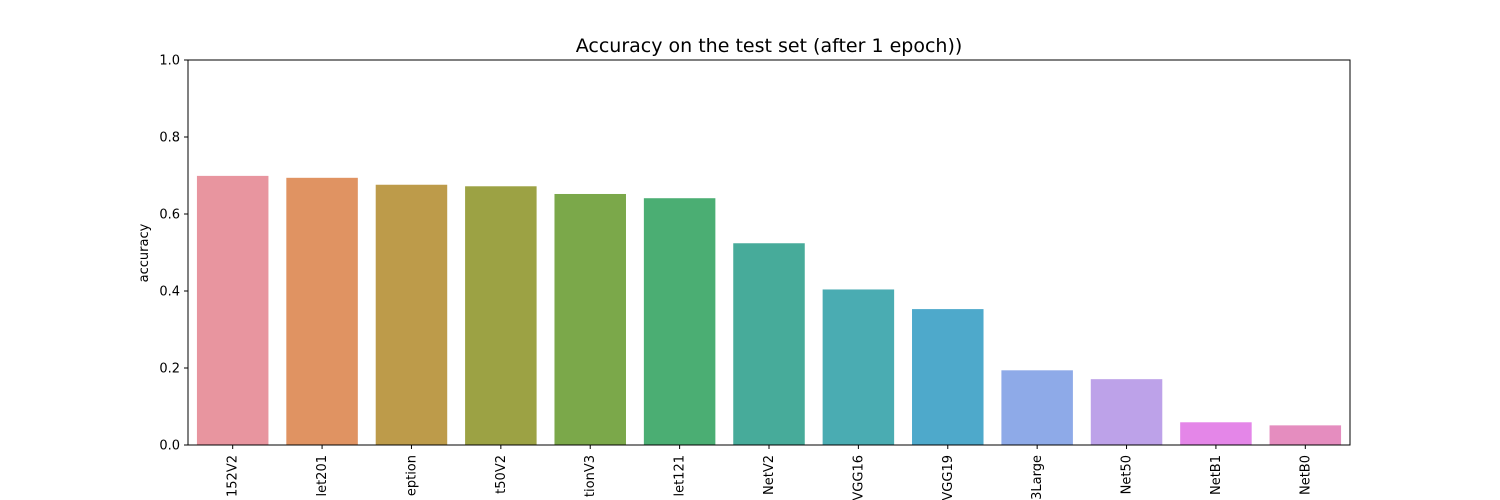 The image size is (1500, 500). Describe the element at coordinates (1305, 475) in the screenshot. I see `x-tick-label-12: NetB0` at that location.